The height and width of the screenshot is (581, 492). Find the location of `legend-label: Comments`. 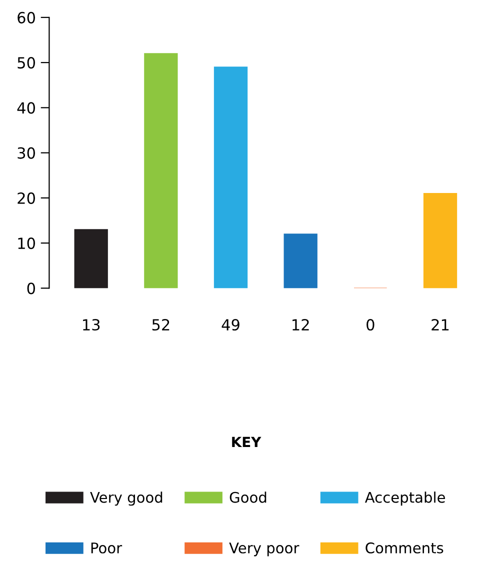

legend-label: Comments is located at coordinates (405, 548).